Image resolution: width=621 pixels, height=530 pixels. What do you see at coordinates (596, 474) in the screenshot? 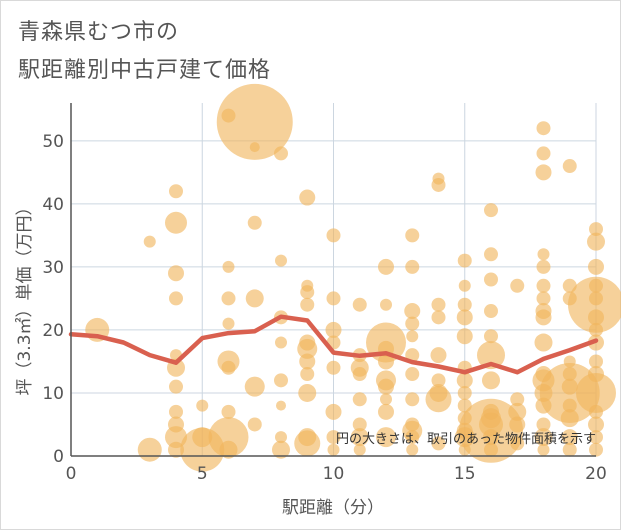
I see `x-tick-label: 20` at bounding box center [596, 474].